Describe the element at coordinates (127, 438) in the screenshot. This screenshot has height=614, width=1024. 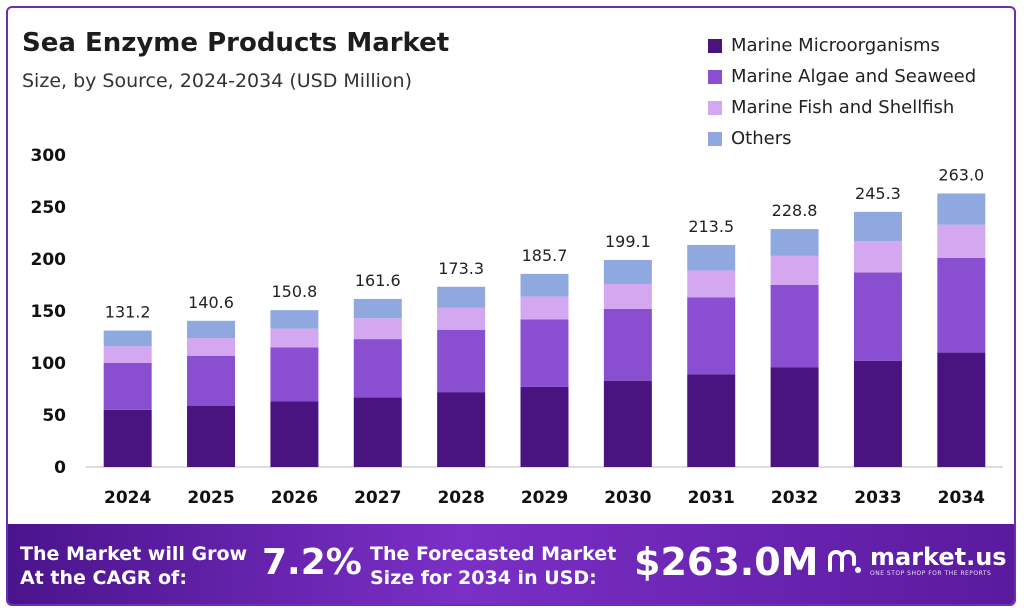
I see `bar-segment-marine-microorganisms-2024` at that location.